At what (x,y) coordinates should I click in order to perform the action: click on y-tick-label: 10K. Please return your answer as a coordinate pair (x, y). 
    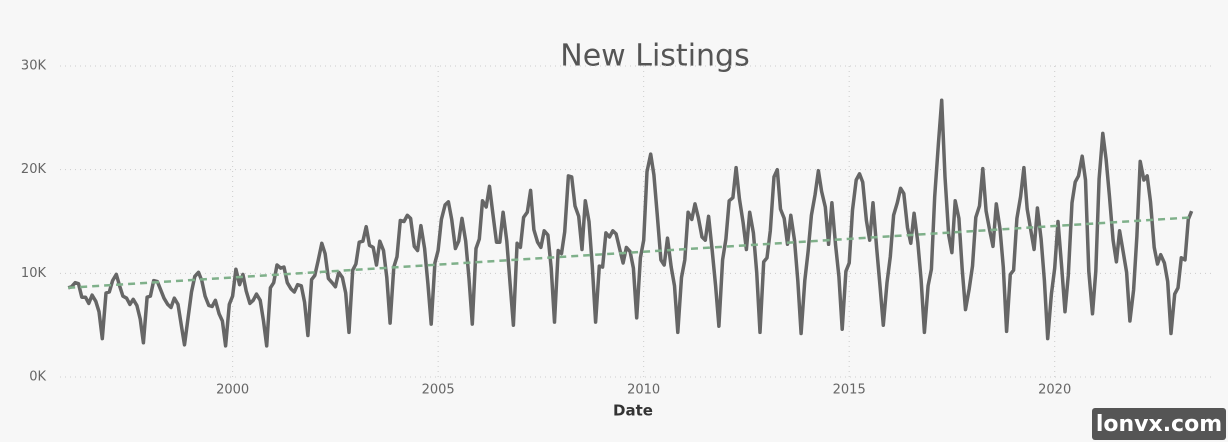
    Looking at the image, I should click on (34, 273).